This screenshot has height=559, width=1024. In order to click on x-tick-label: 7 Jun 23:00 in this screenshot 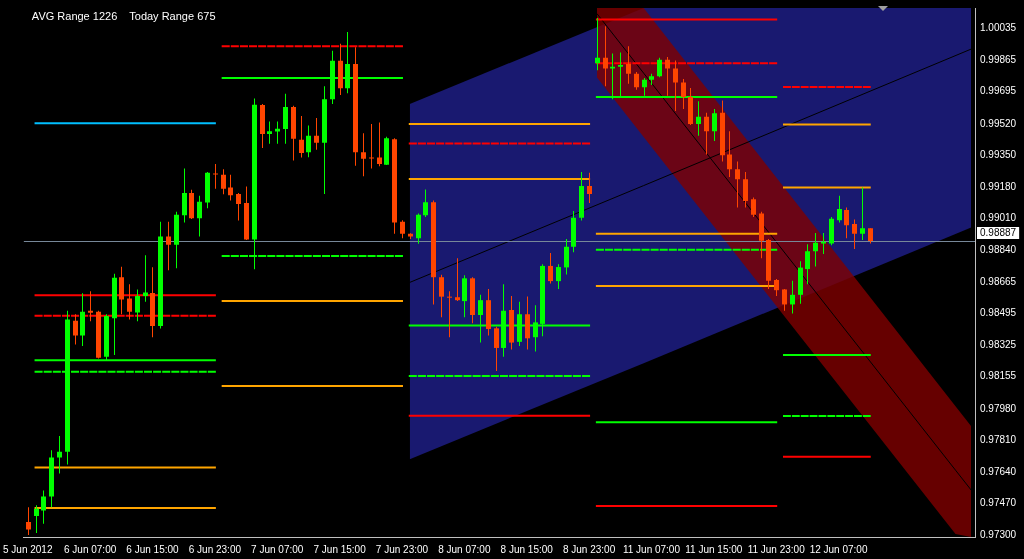, I will do `click(402, 549)`.